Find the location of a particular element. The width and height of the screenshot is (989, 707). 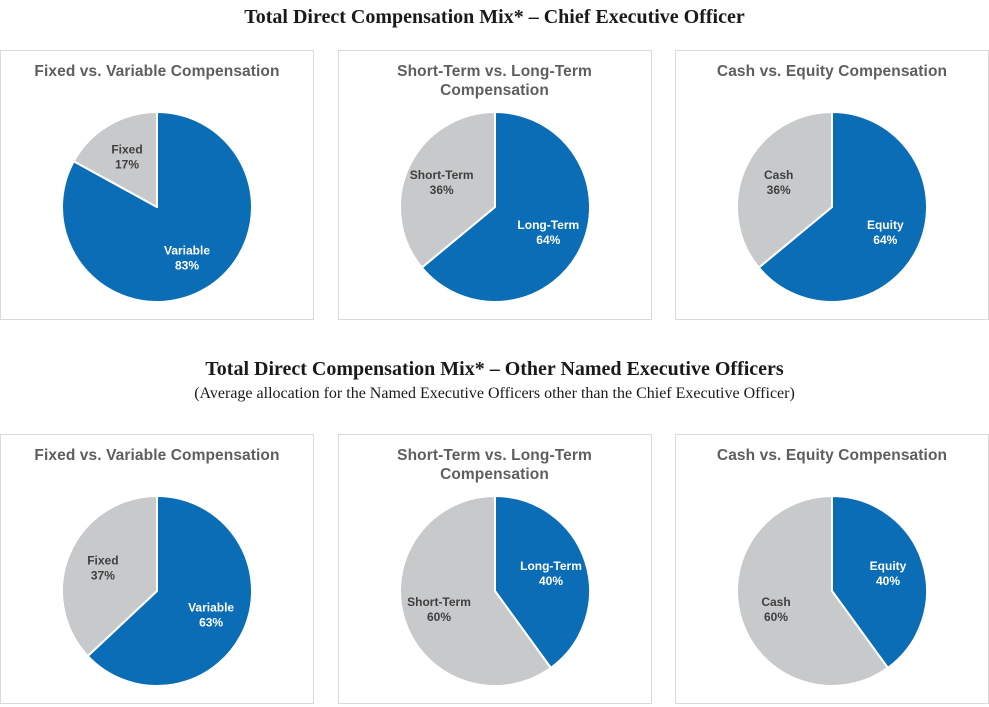

slice-label: Fixed 17% is located at coordinates (126, 156).